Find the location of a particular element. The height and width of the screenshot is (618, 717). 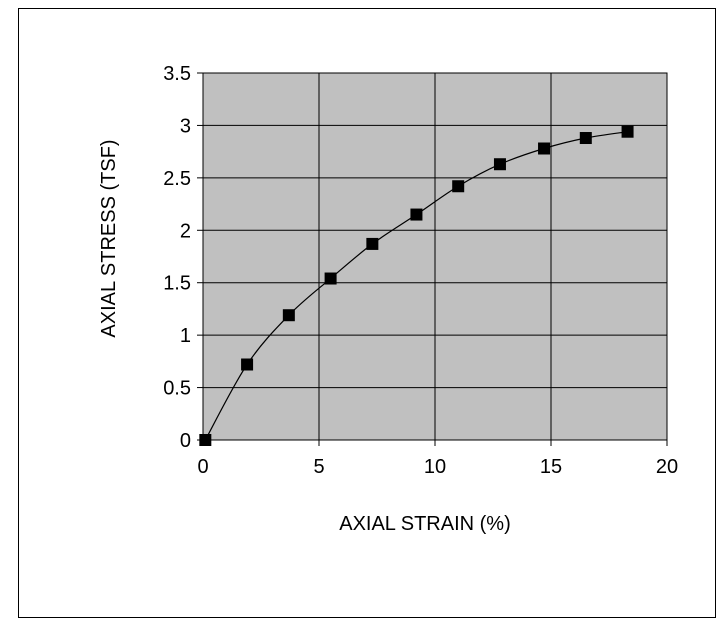

x-tick-label: 15 is located at coordinates (551, 467).